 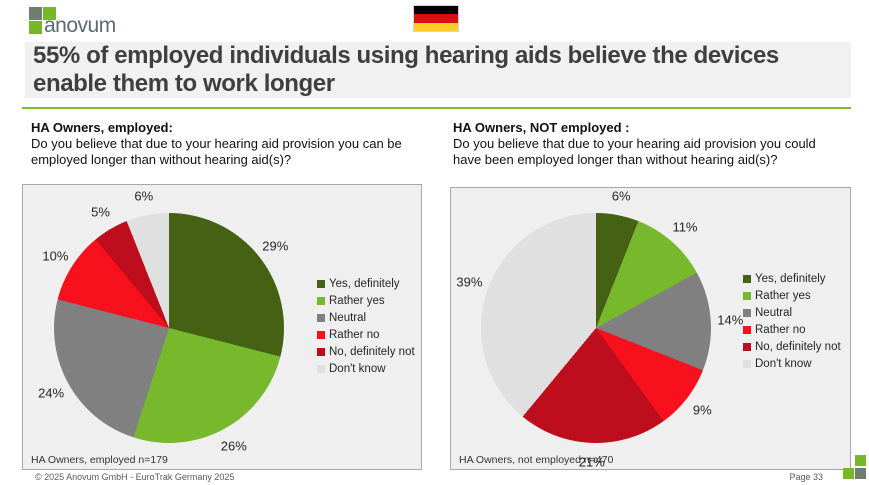 I want to click on slice-label: 21%, so click(x=591, y=462).